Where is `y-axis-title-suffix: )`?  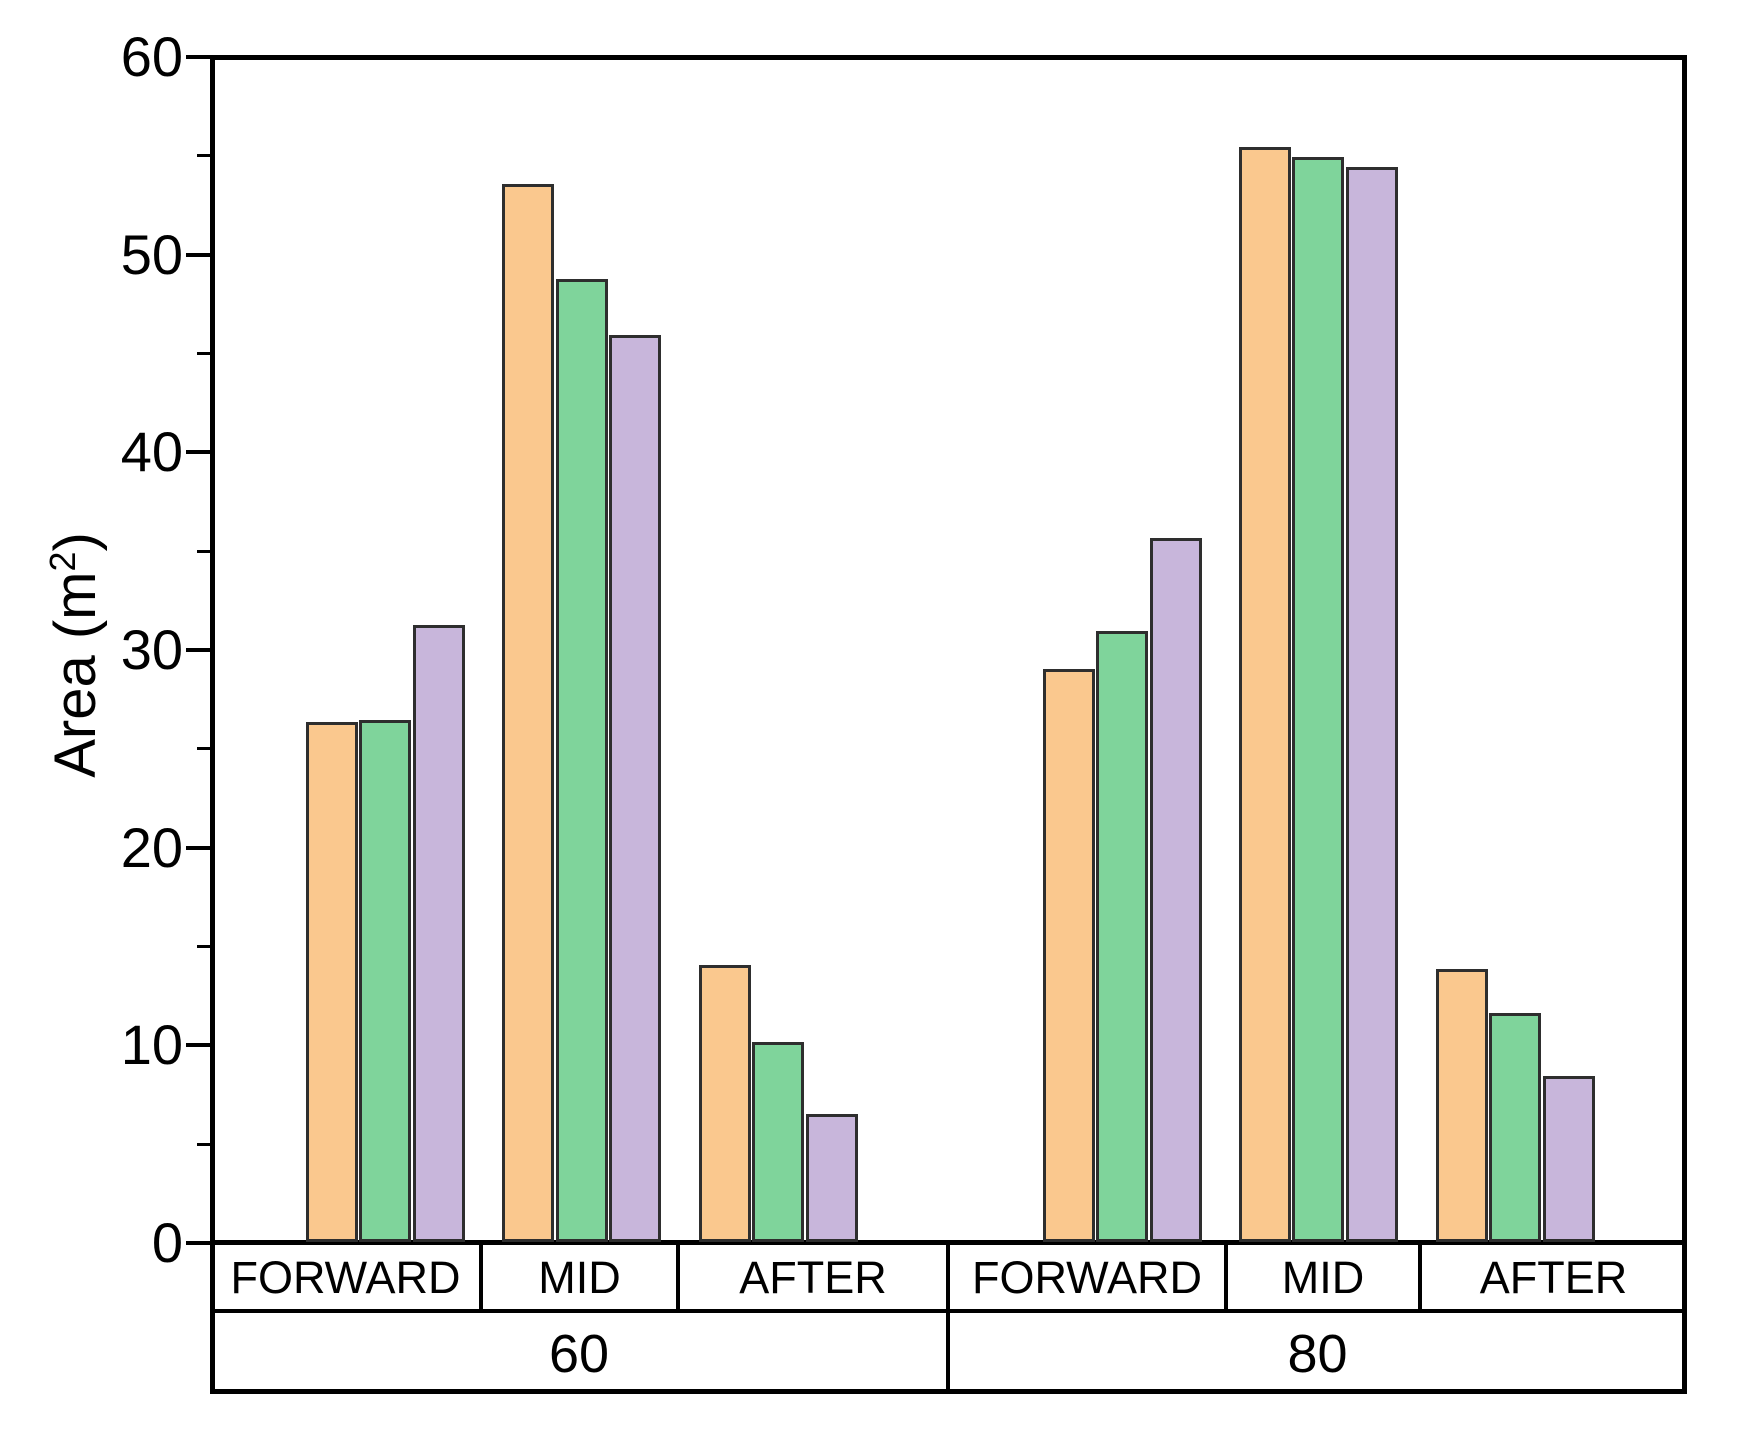
y-axis-title-suffix: ) is located at coordinates (75, 542).